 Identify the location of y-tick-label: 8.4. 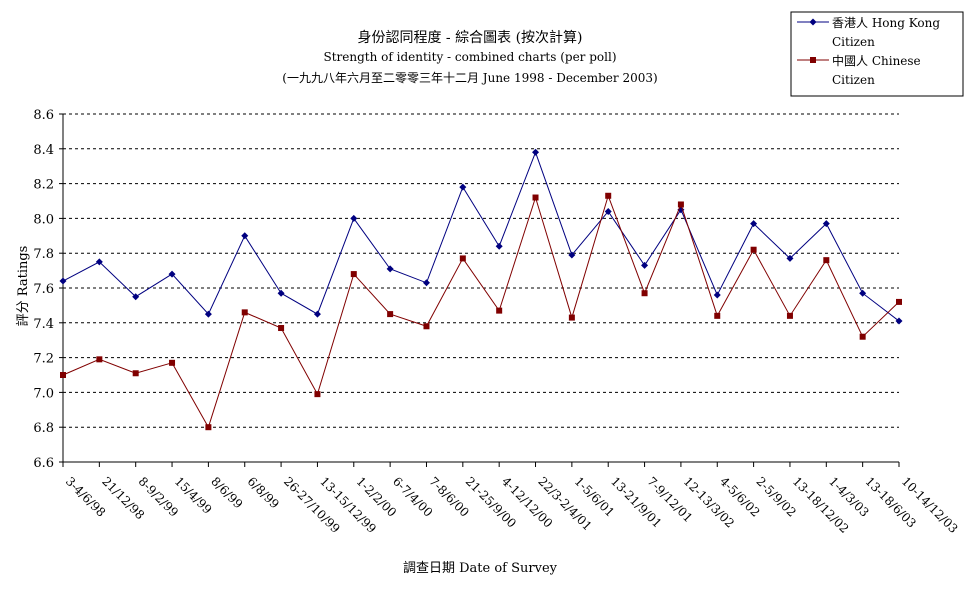
(43, 150).